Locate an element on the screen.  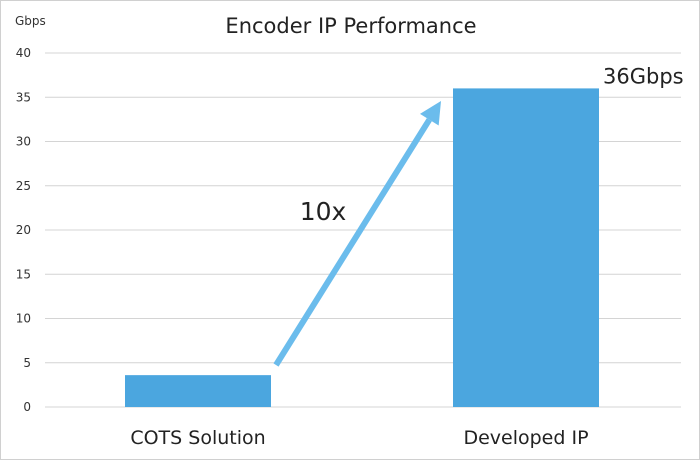
y-tick-label: 25 is located at coordinates (23, 186).